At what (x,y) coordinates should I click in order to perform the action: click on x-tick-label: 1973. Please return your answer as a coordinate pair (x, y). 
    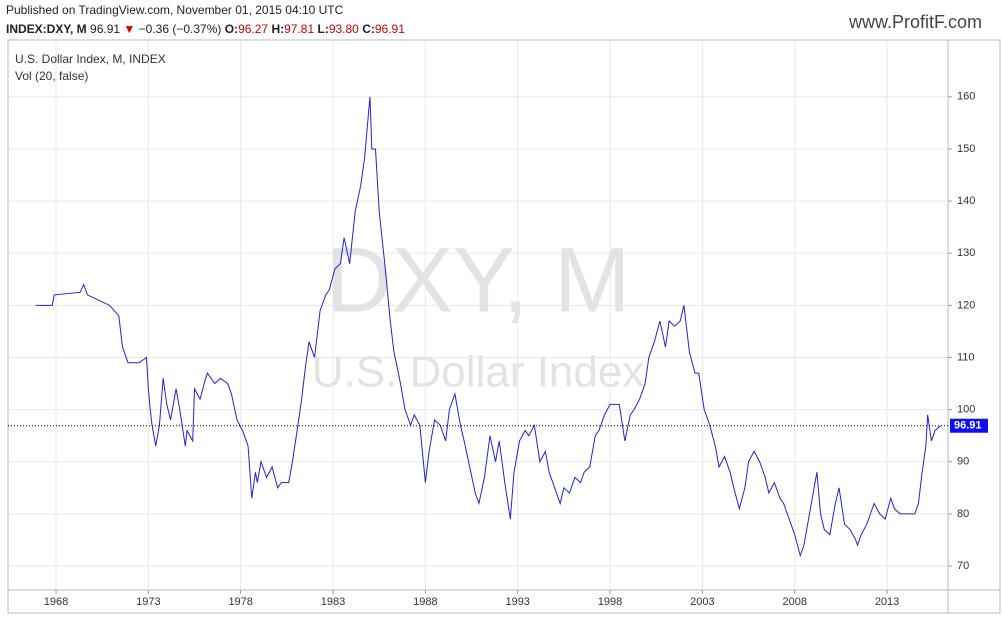
    Looking at the image, I should click on (148, 602).